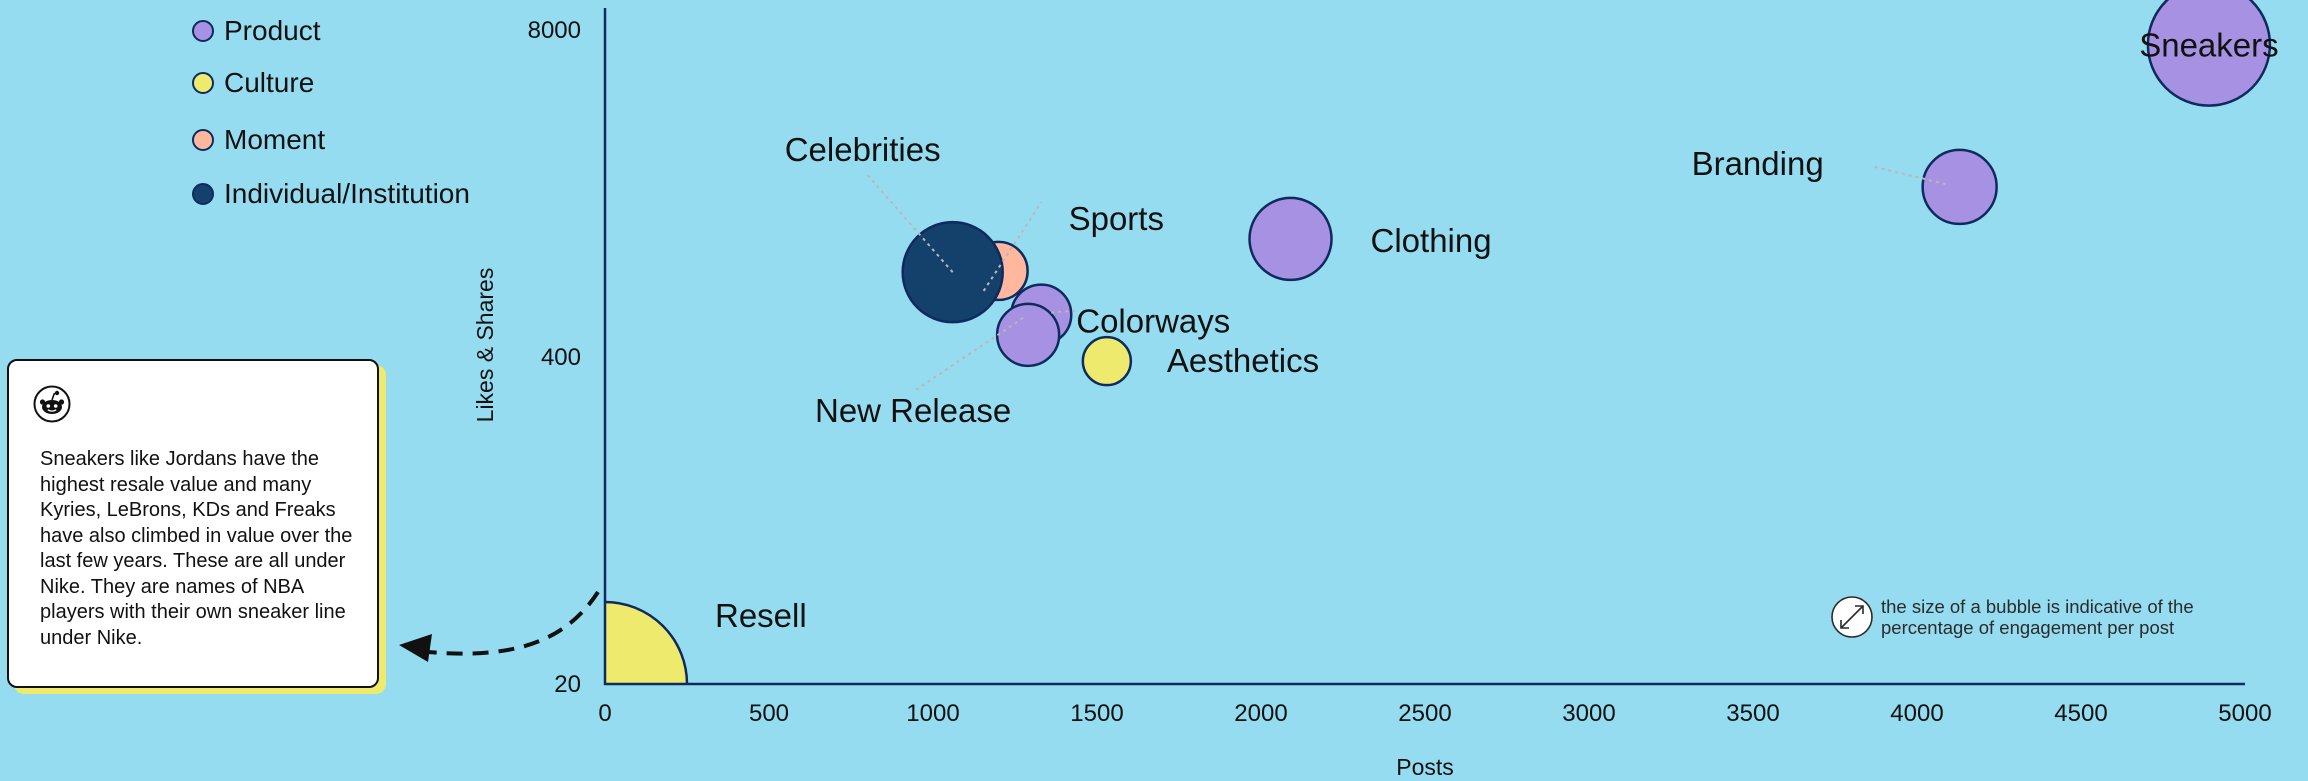  What do you see at coordinates (1408, 279) in the screenshot?
I see `leader-lines-layer` at bounding box center [1408, 279].